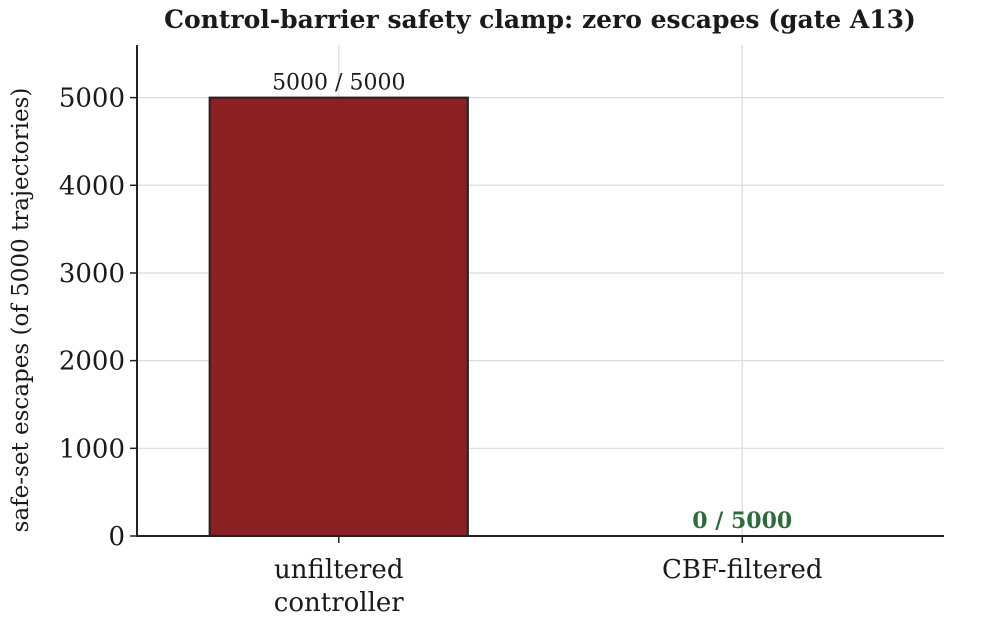  What do you see at coordinates (21, 310) in the screenshot?
I see `y-axis-label: safe-set escapes (of 5000 trajectories)` at bounding box center [21, 310].